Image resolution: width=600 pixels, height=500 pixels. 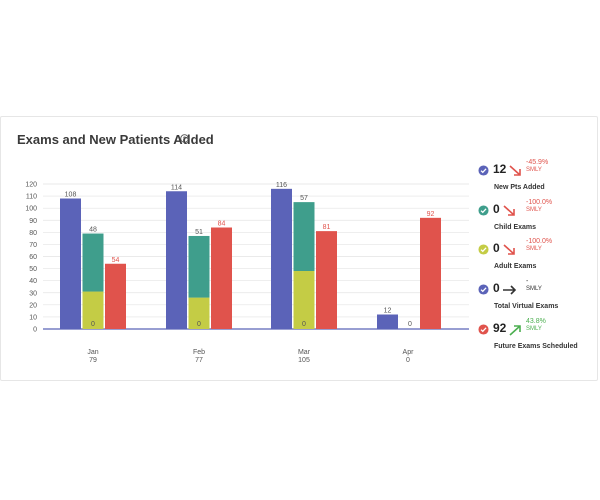 I want to click on y-tick-label: 30, so click(x=33, y=293).